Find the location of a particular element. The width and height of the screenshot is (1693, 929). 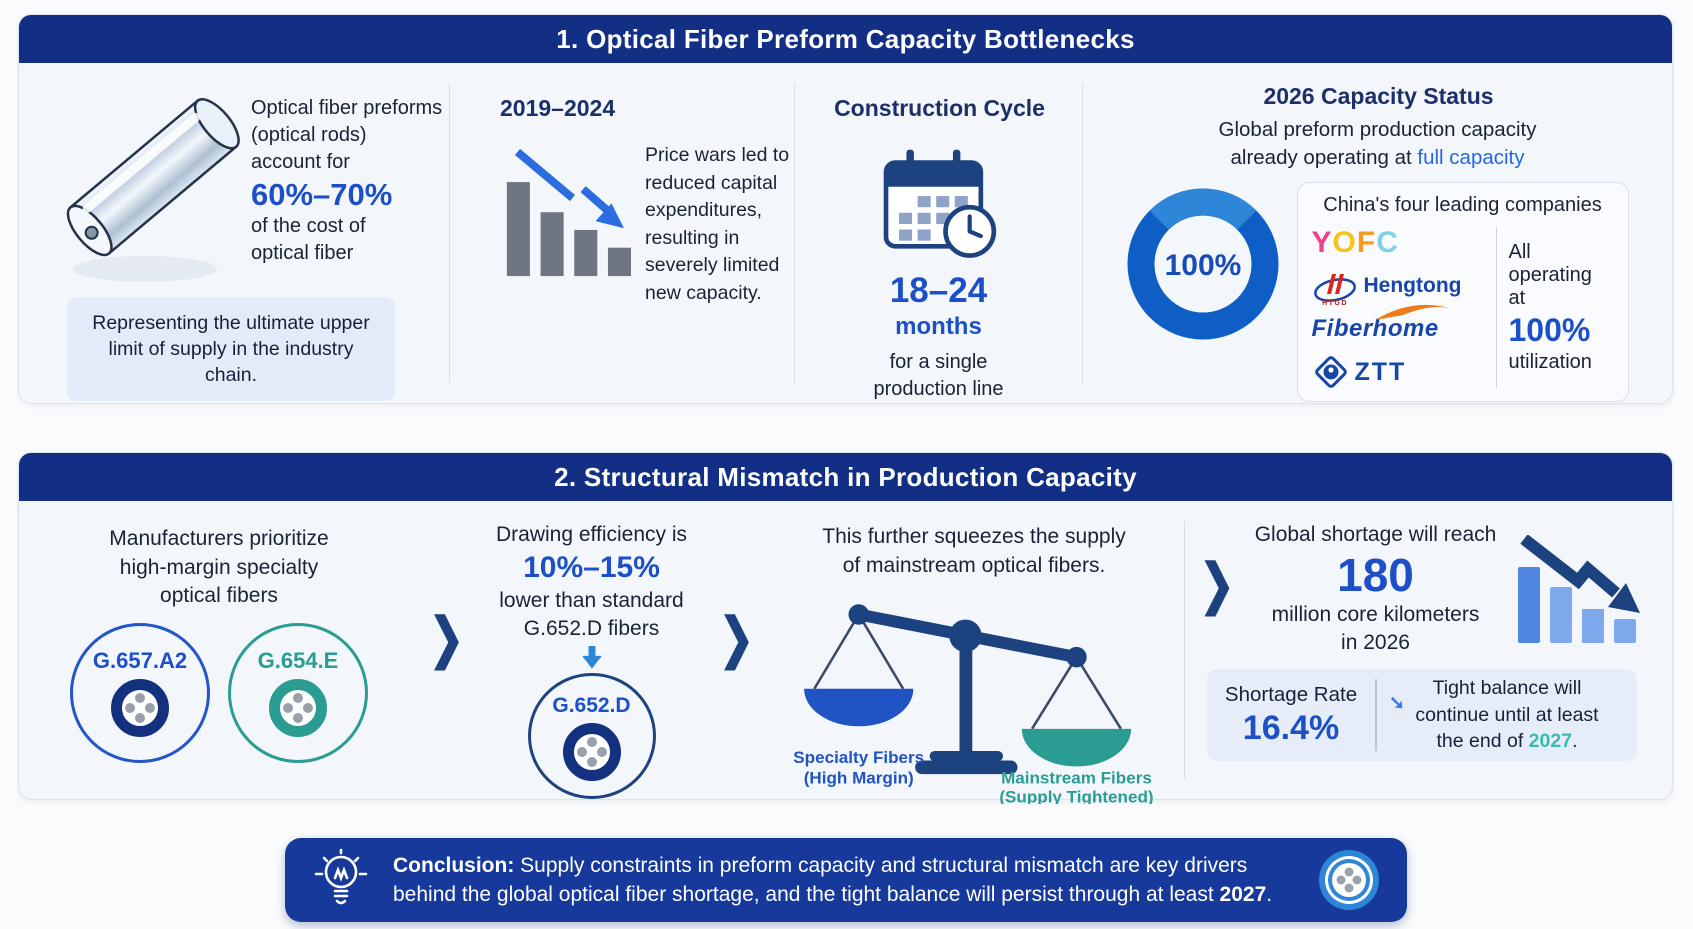

conclusion-line: . is located at coordinates (1269, 894).